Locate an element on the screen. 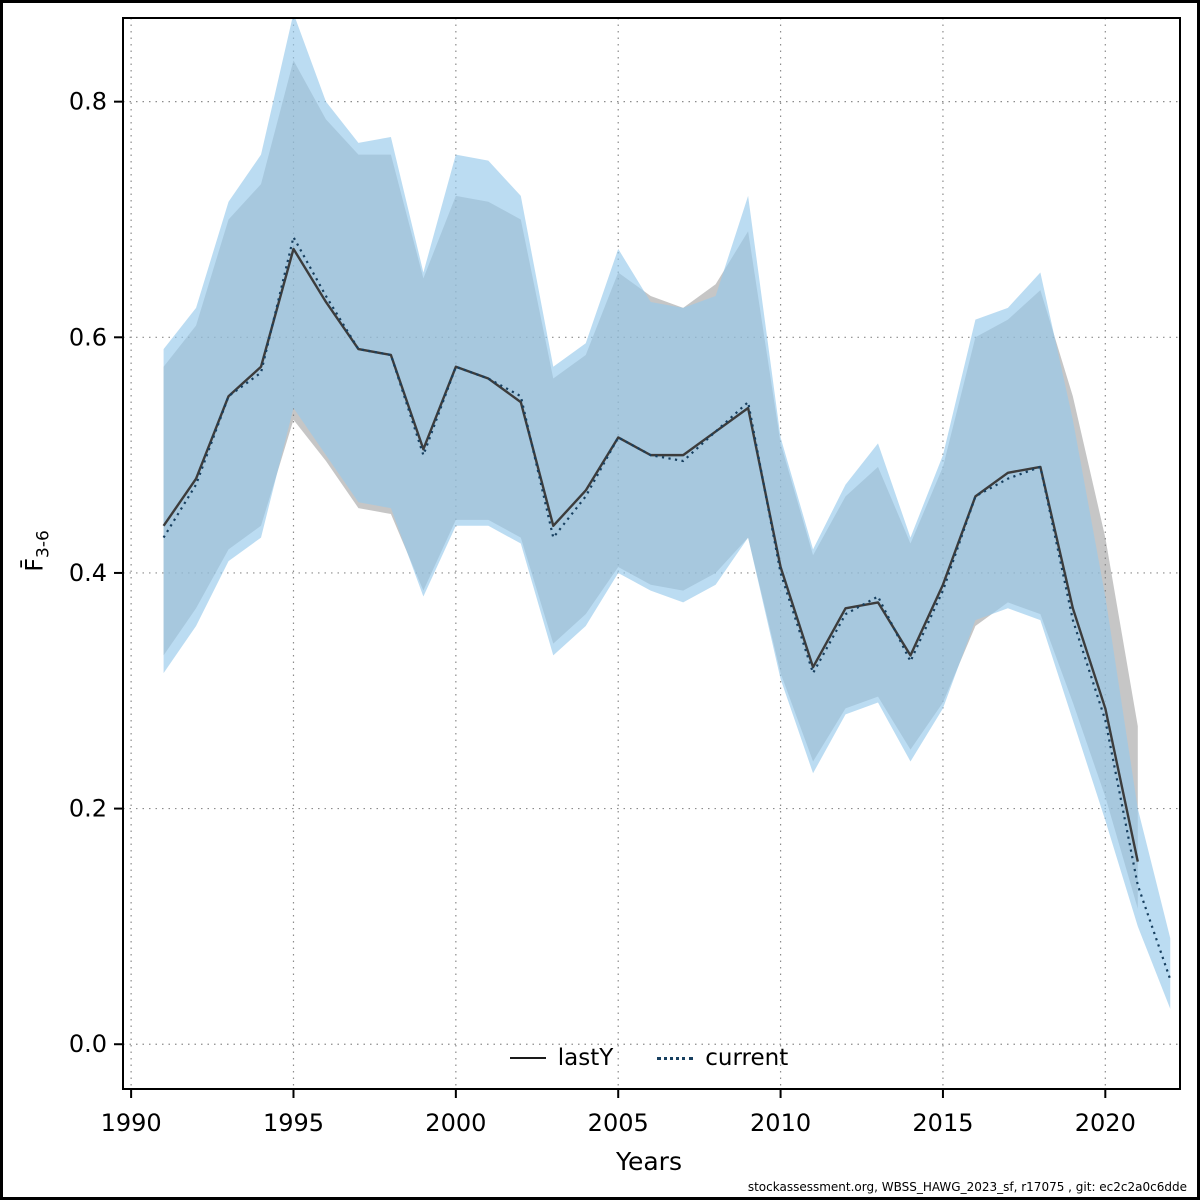 This screenshot has width=1200, height=1200. legend-entry-lasty: lastY is located at coordinates (561, 1058).